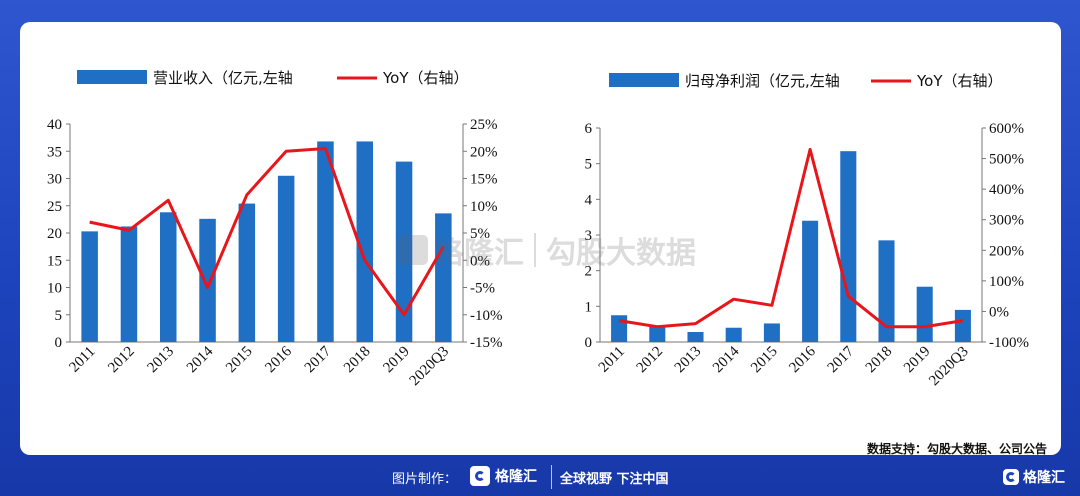 The image size is (1080, 496). What do you see at coordinates (484, 180) in the screenshot?
I see `right-tick-label: 15%` at bounding box center [484, 180].